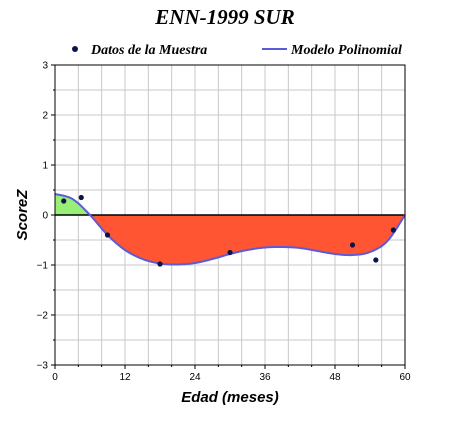  I want to click on negative-area-fill, so click(230, 240).